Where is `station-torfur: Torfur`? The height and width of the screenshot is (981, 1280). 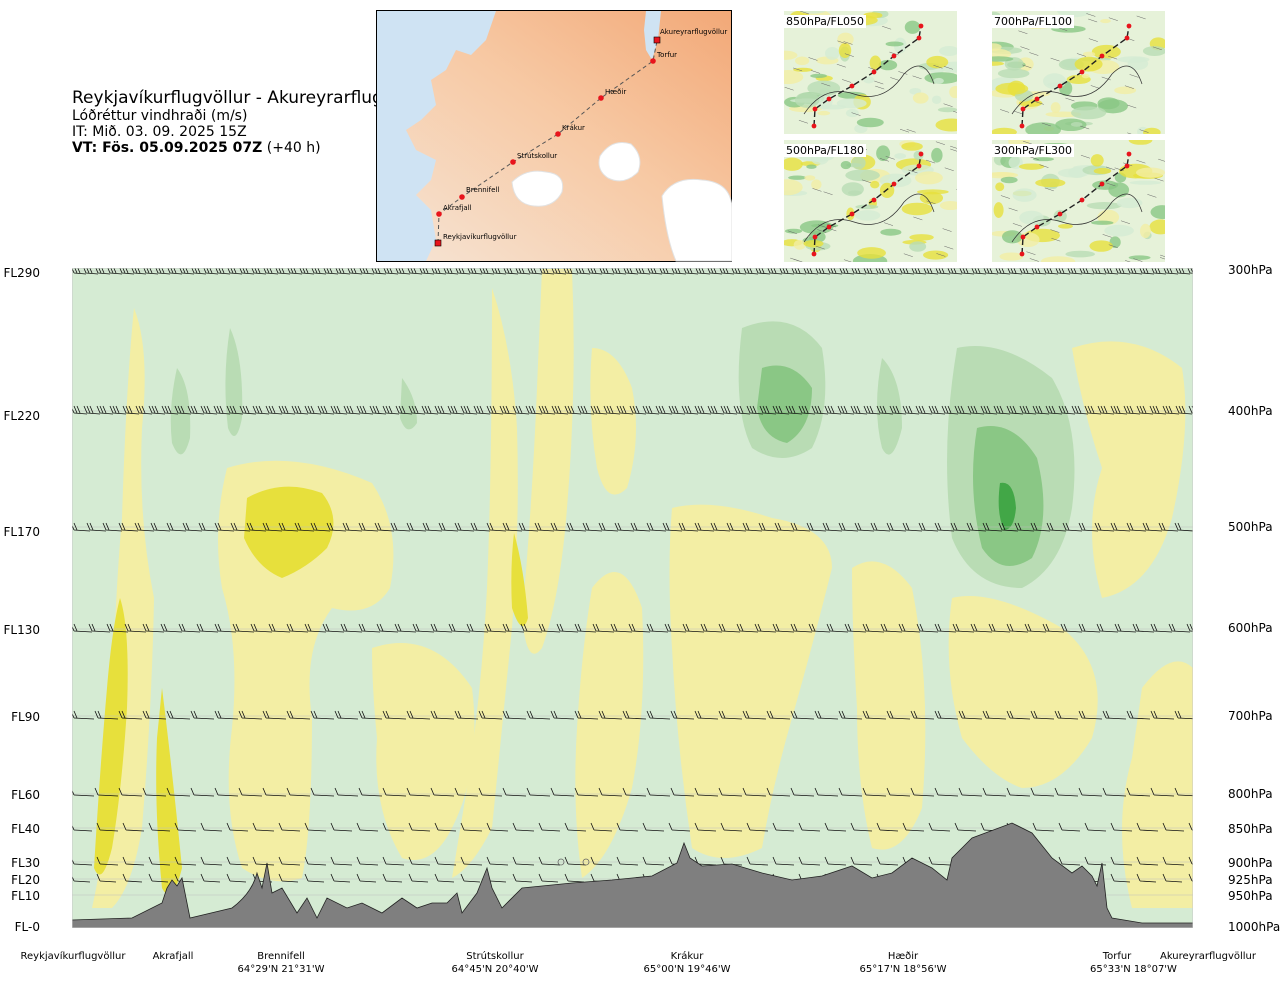 station-torfur: Torfur is located at coordinates (1117, 956).